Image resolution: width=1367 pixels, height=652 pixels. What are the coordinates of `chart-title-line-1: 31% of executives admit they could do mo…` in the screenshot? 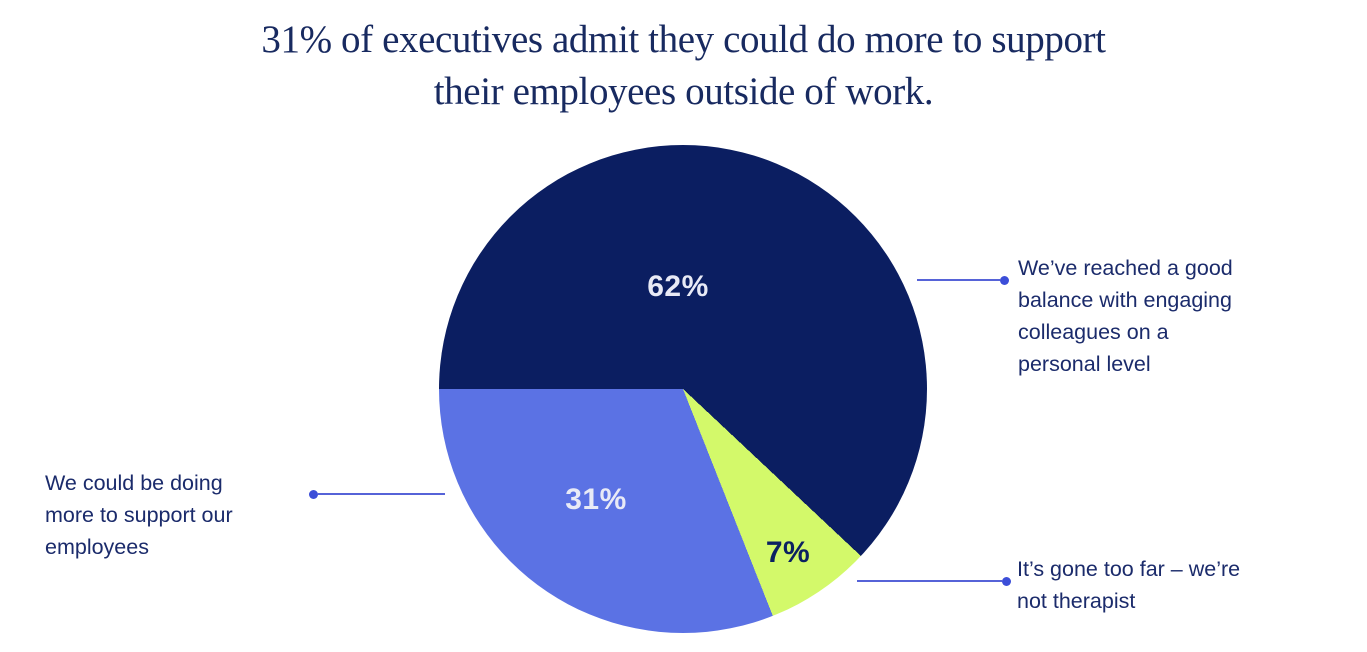 It's located at (683, 39).